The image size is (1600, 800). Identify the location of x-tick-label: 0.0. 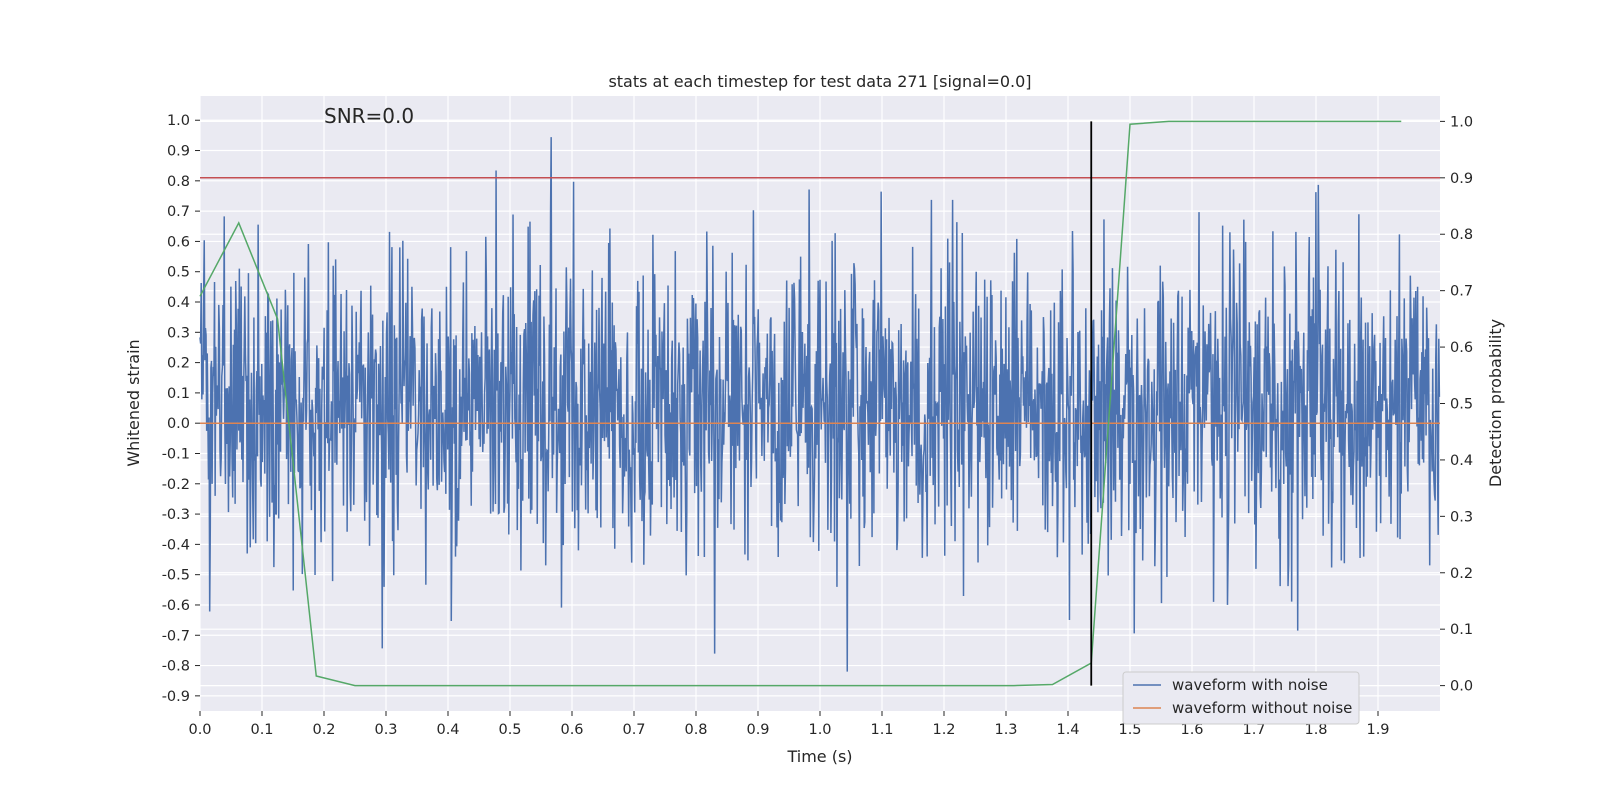
(199, 730).